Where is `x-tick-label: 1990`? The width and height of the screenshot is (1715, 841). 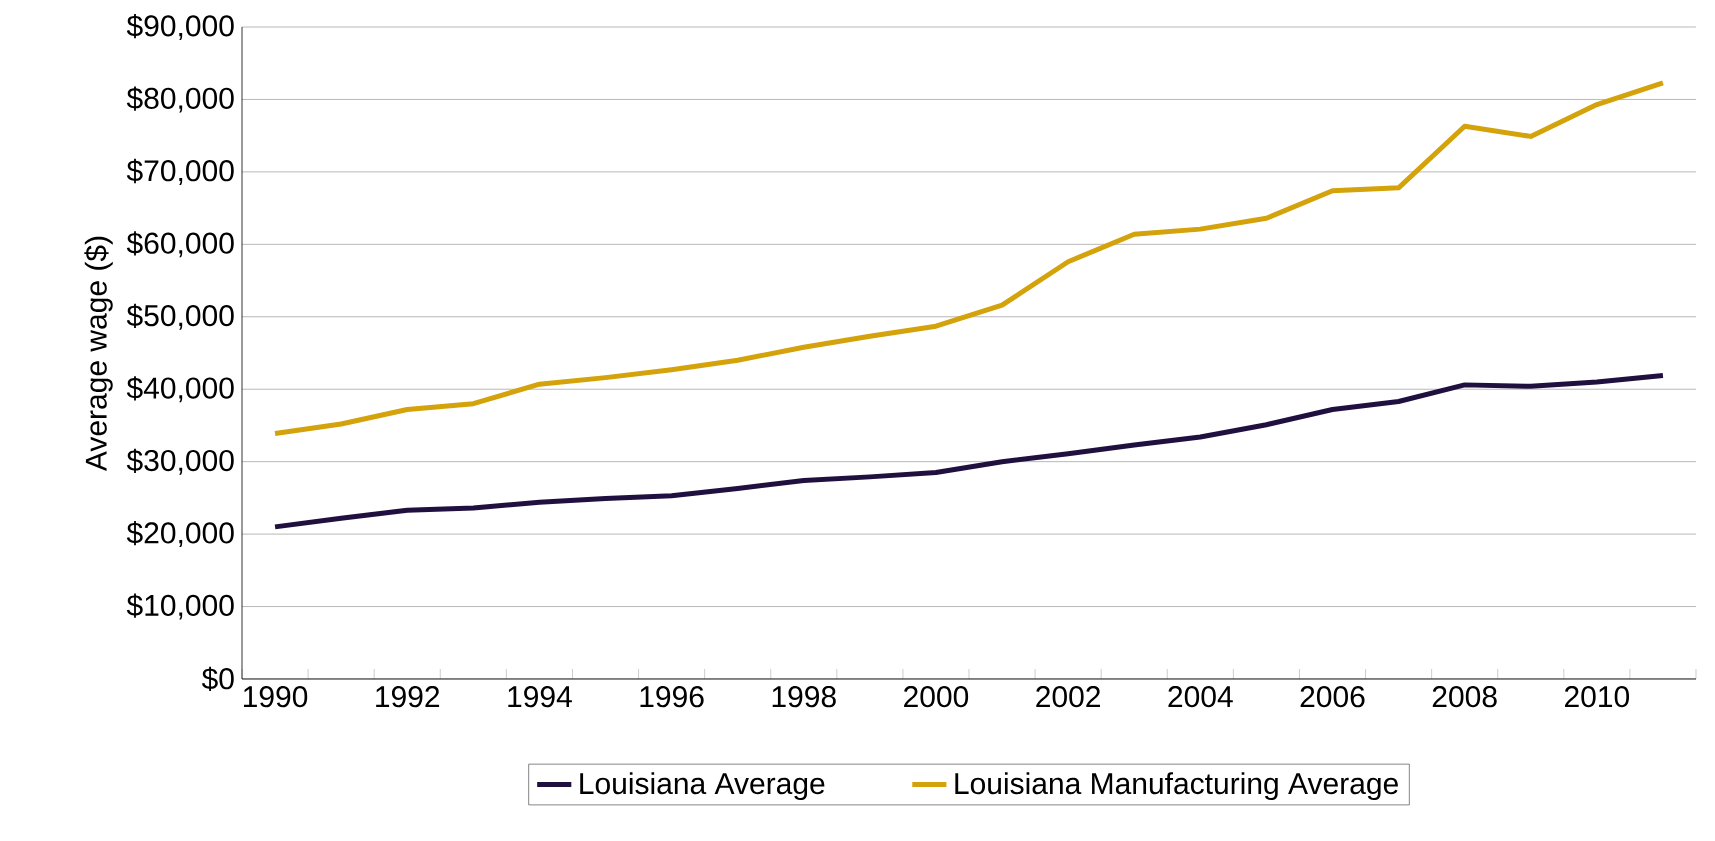
x-tick-label: 1990 is located at coordinates (275, 697).